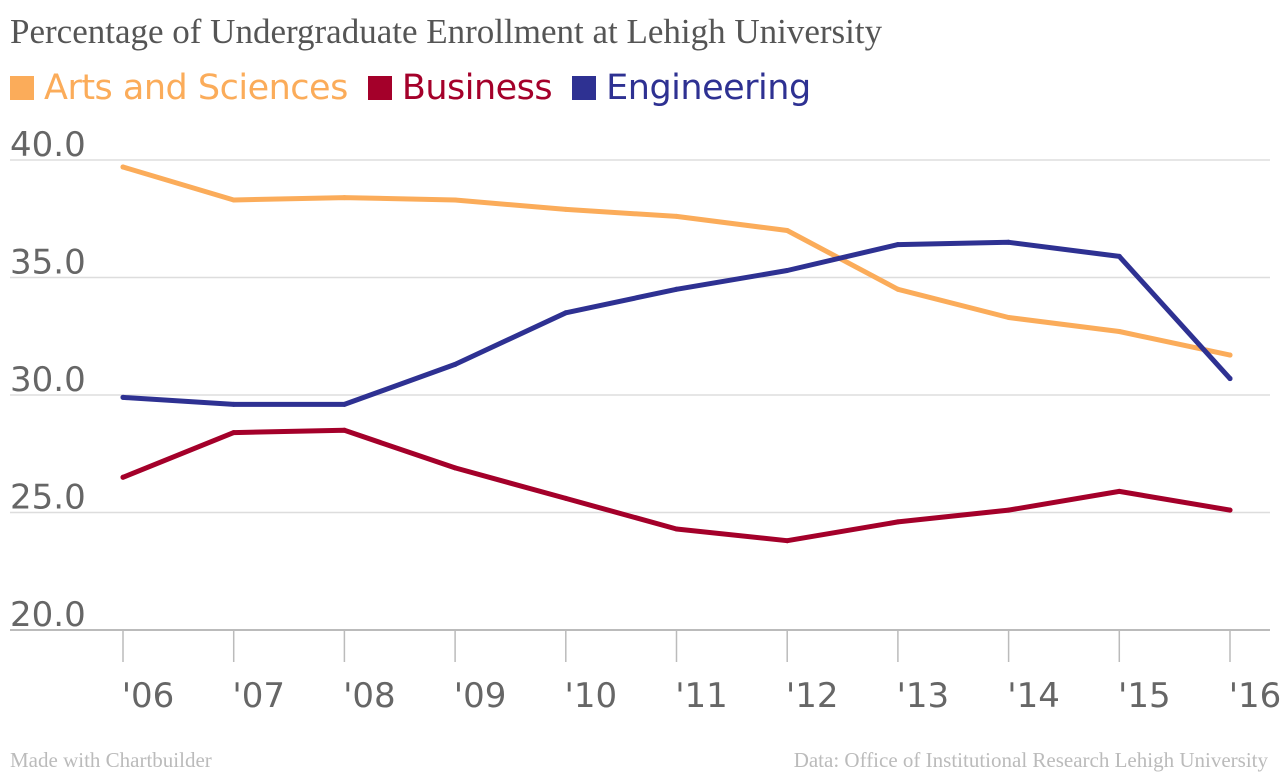  Describe the element at coordinates (812, 696) in the screenshot. I see `x-tick-label: '12` at that location.